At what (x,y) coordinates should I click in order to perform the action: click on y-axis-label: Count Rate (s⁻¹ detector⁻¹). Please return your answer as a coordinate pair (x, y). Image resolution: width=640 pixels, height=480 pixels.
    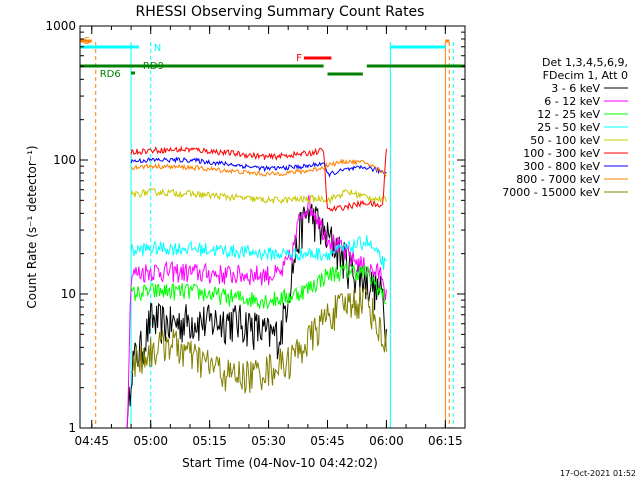
    Looking at the image, I should click on (32, 226).